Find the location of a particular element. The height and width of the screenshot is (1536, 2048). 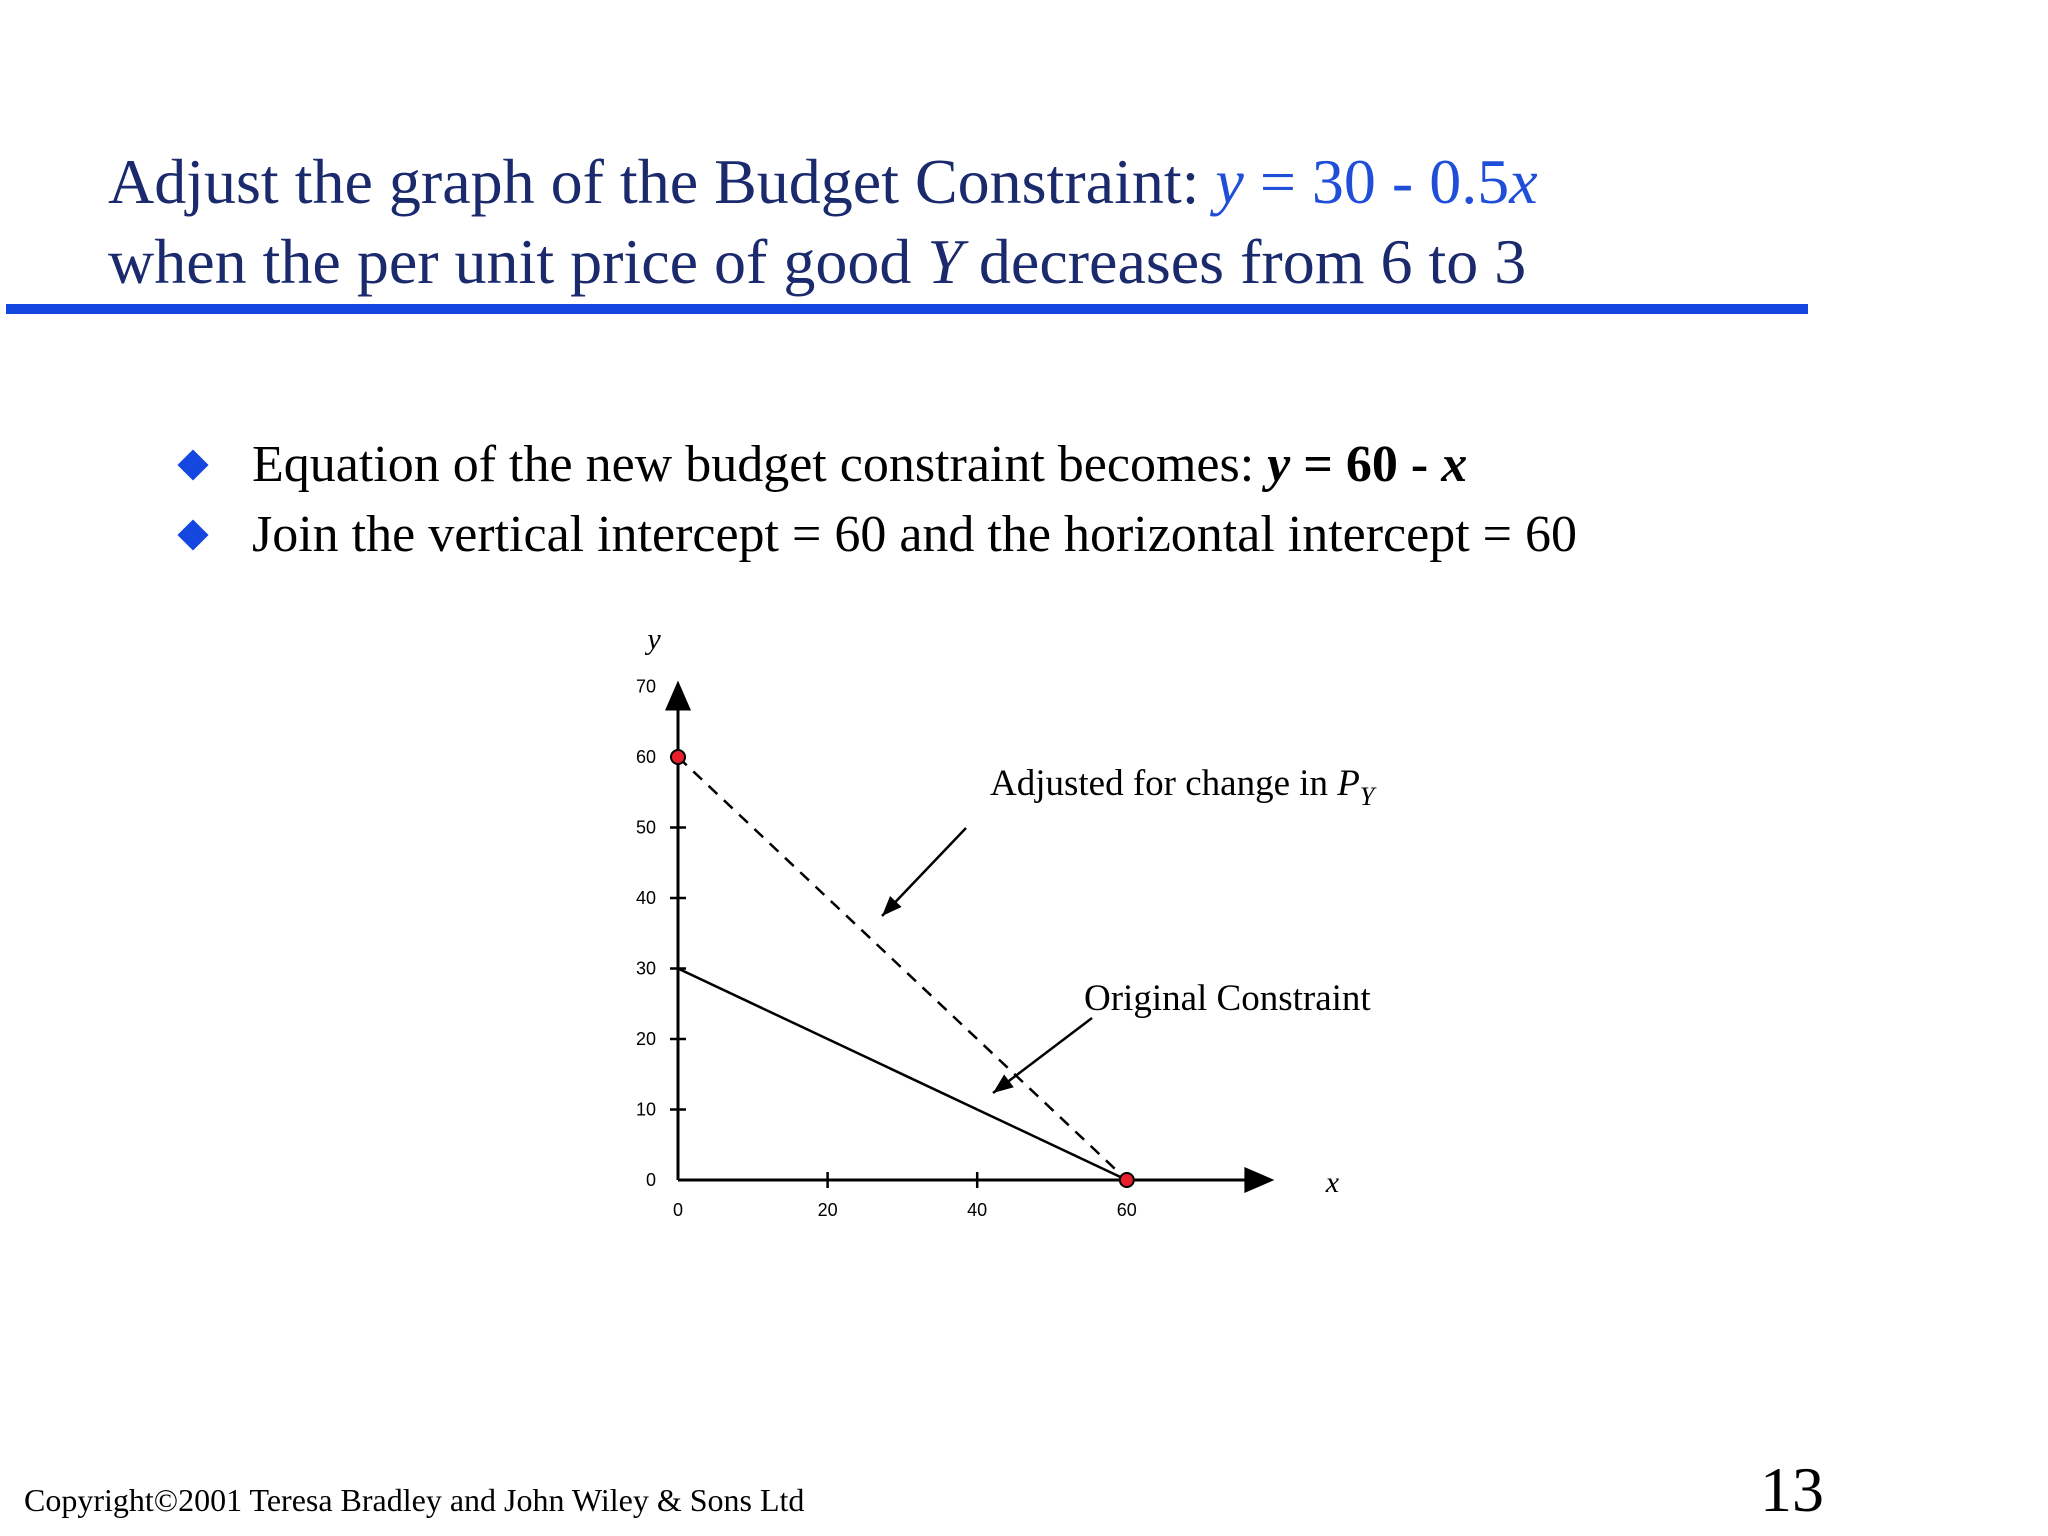

title-eq-x: x is located at coordinates (1523, 181).